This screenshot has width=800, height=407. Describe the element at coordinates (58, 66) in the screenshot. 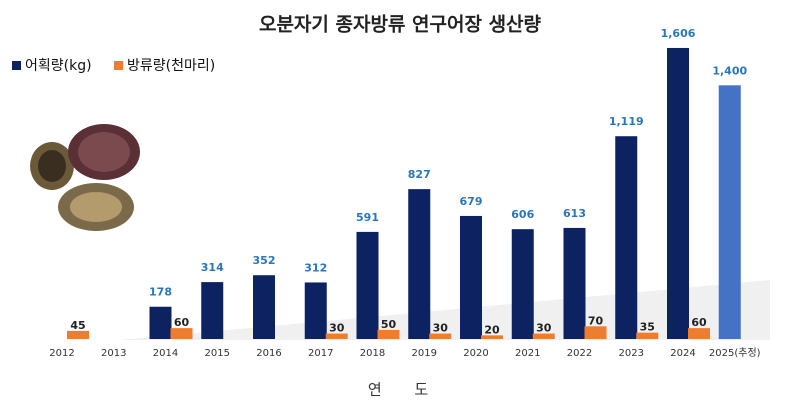

I see `legend-label: 어획량(kg)` at that location.